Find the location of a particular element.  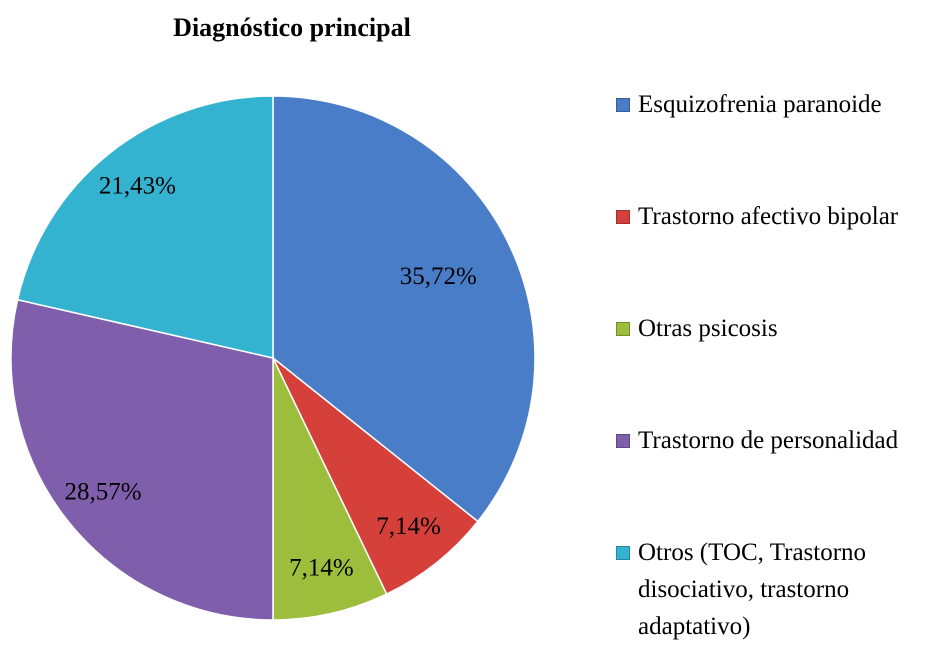

legend-label: Otras psicosis is located at coordinates (708, 328).